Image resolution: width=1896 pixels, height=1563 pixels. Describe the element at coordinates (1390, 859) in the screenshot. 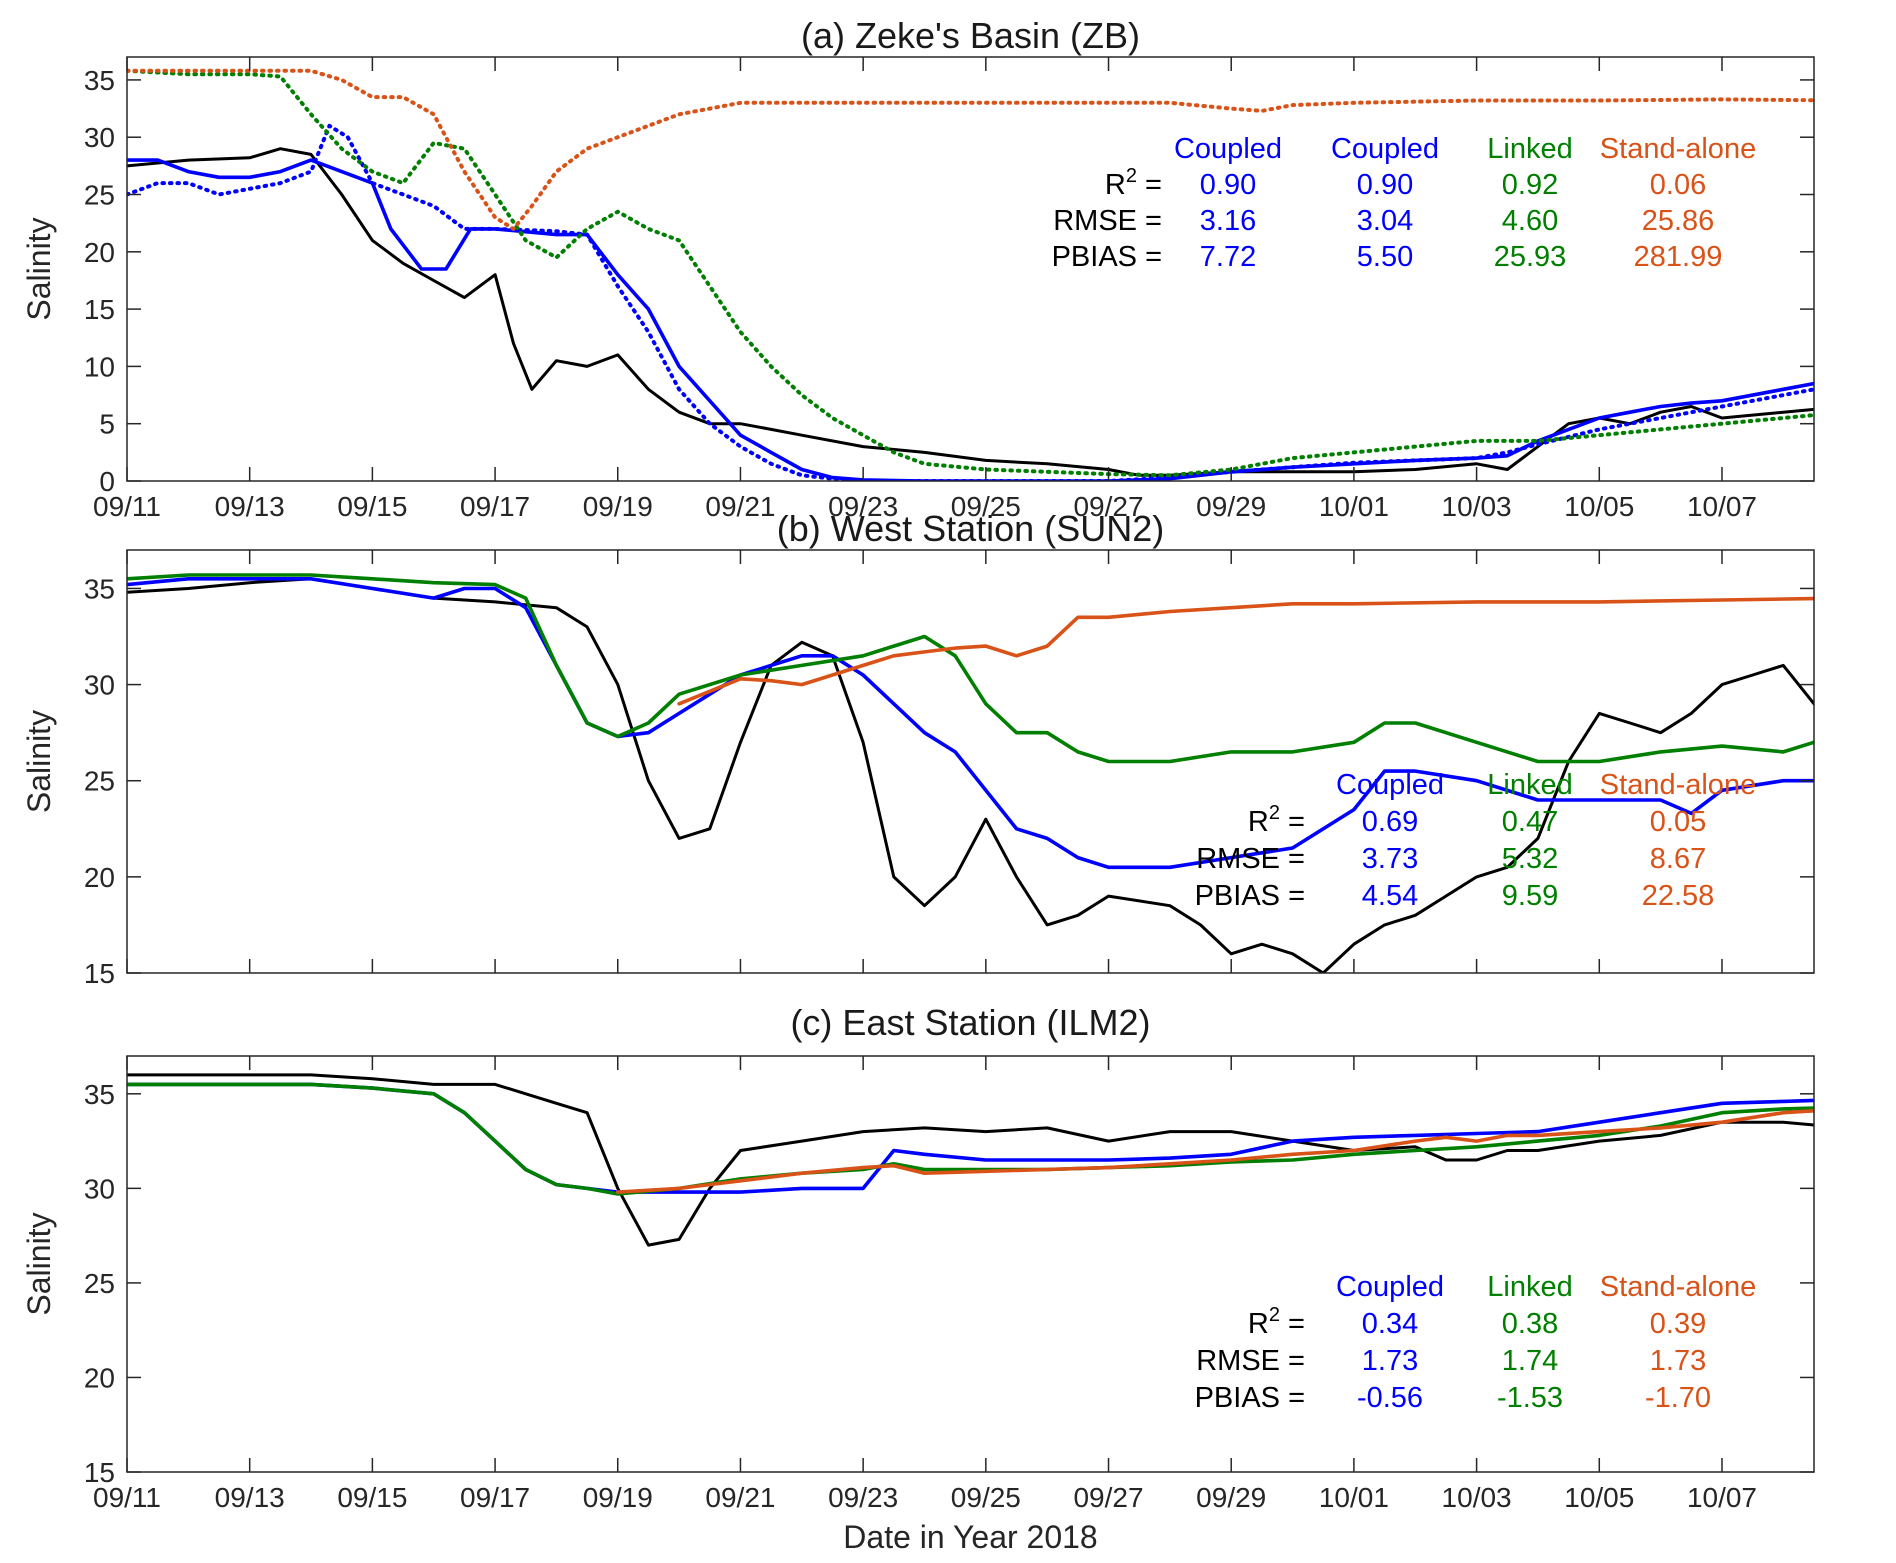

I see `stats-value-coupled: 3.73` at that location.